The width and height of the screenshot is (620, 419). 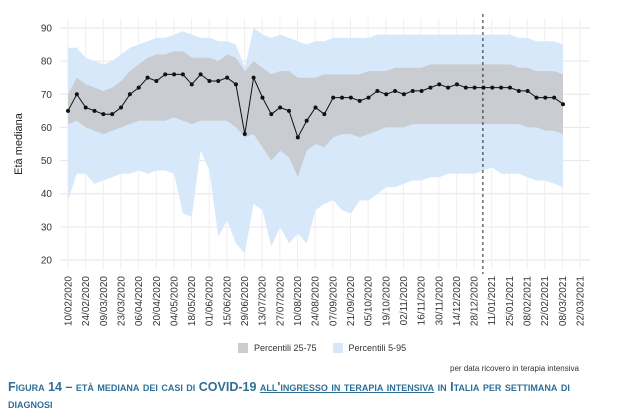 I want to click on y-tick-label: 70, so click(x=47, y=95).